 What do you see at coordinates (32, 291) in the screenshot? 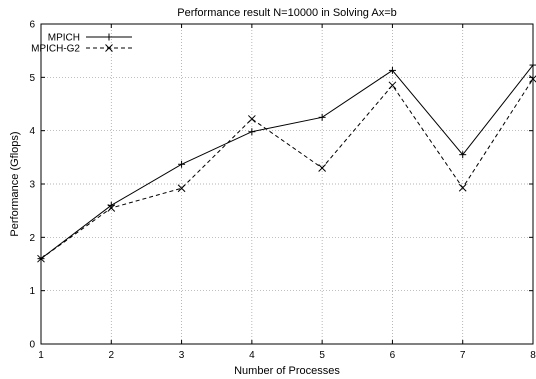
I see `y-tick-label: 1` at bounding box center [32, 291].